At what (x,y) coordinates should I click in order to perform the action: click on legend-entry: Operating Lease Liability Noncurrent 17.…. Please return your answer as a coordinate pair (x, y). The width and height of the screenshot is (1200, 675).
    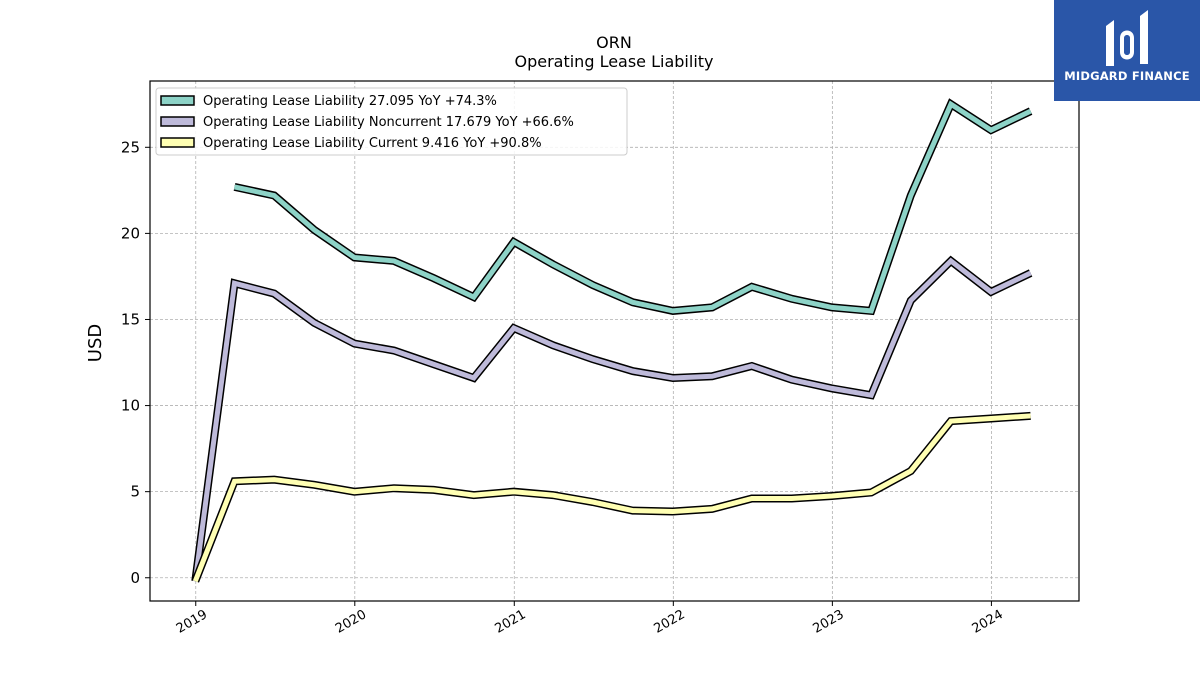
    Looking at the image, I should click on (388, 122).